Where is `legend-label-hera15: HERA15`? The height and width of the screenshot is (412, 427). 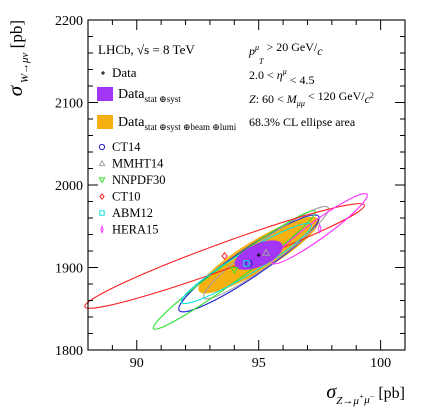
legend-label-hera15: HERA15 is located at coordinates (135, 230).